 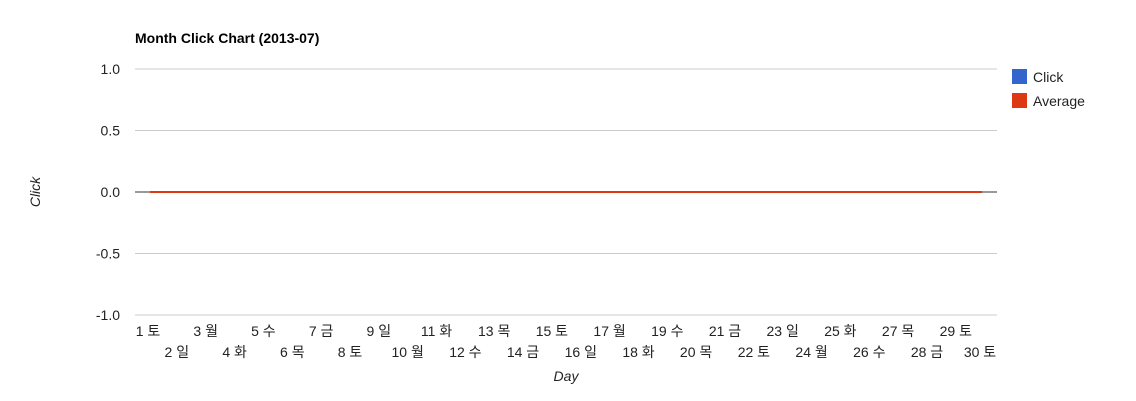 I want to click on chart-title: Month Click Chart (2013-07), so click(x=227, y=38).